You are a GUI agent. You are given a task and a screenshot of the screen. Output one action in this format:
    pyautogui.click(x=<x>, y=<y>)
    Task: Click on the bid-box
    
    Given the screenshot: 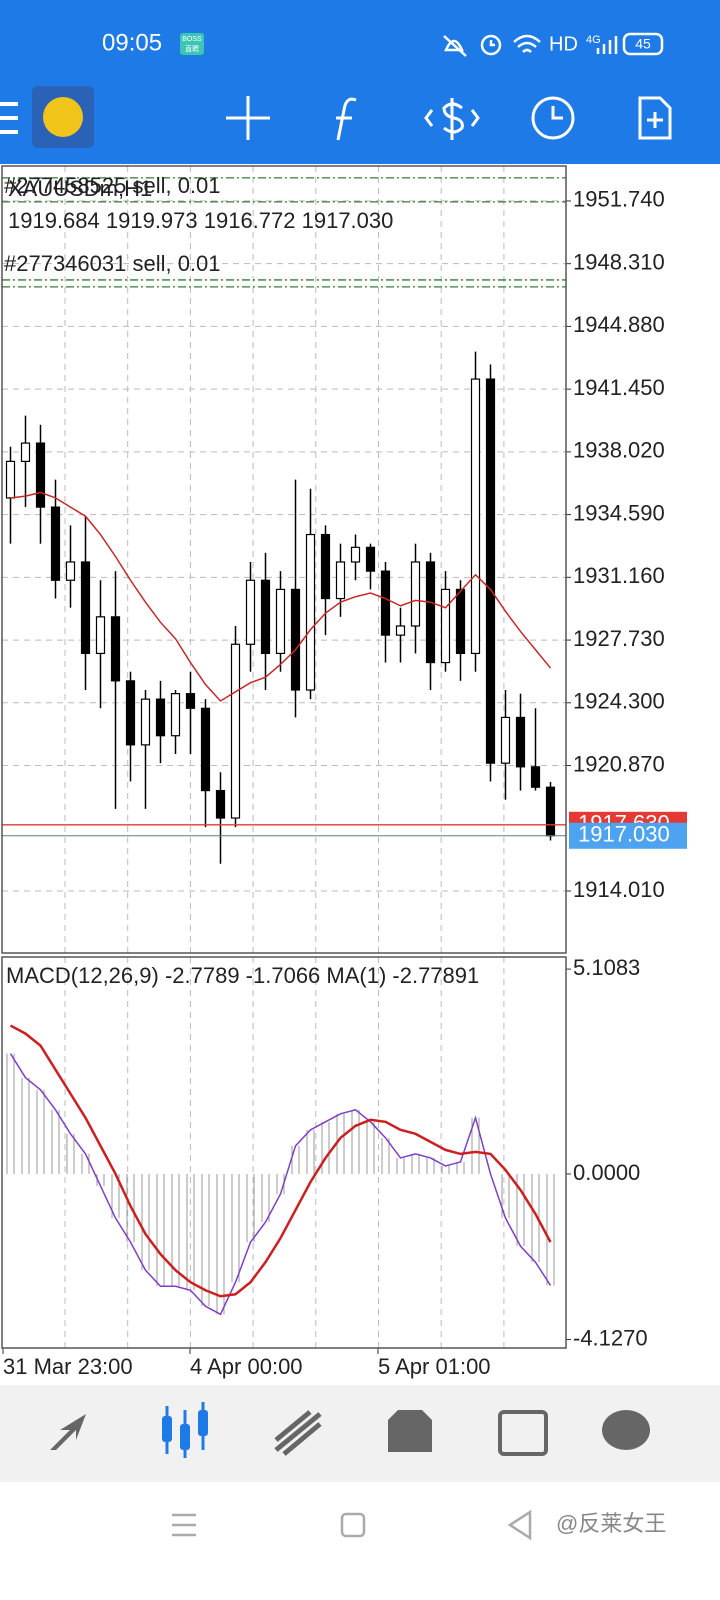 What is the action you would take?
    pyautogui.click(x=628, y=835)
    